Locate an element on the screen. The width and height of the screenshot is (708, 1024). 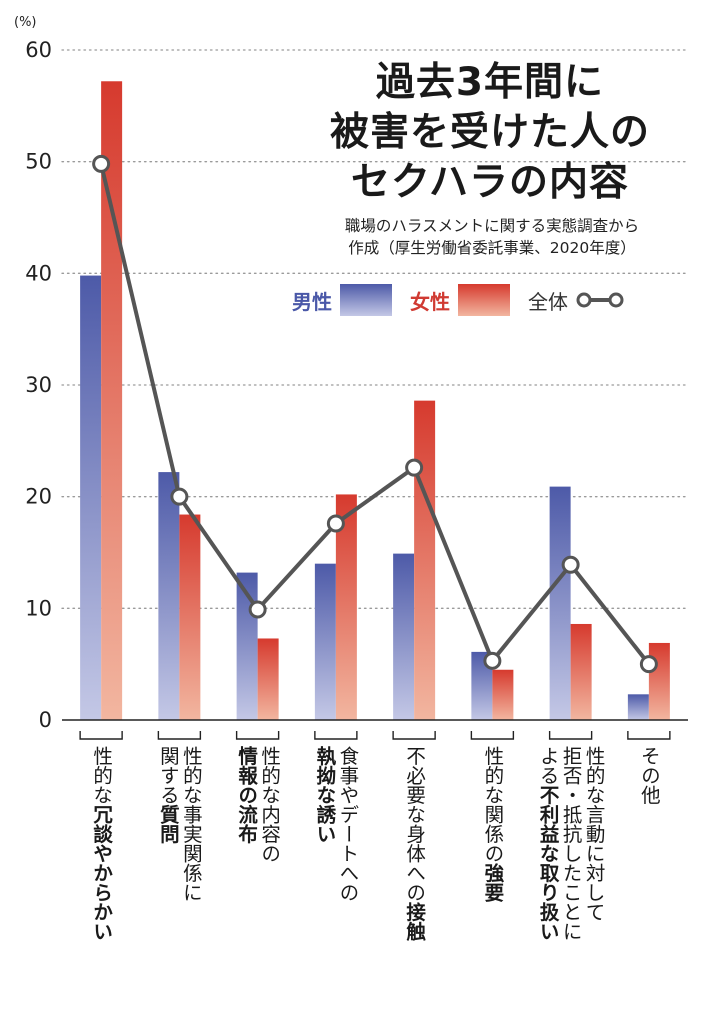
category-label-emphasis: 強要 is located at coordinates (492, 882).